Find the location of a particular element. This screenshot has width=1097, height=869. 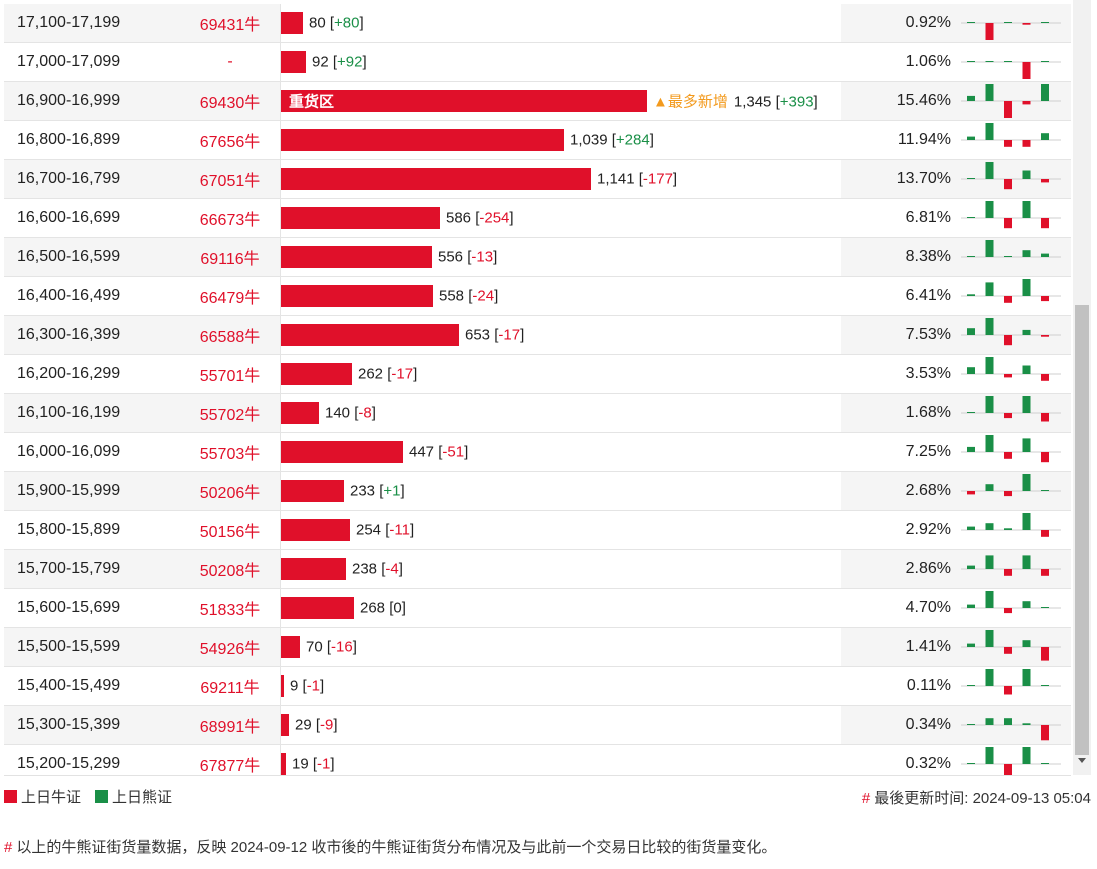

warrant-code: 67656牛 is located at coordinates (230, 140).